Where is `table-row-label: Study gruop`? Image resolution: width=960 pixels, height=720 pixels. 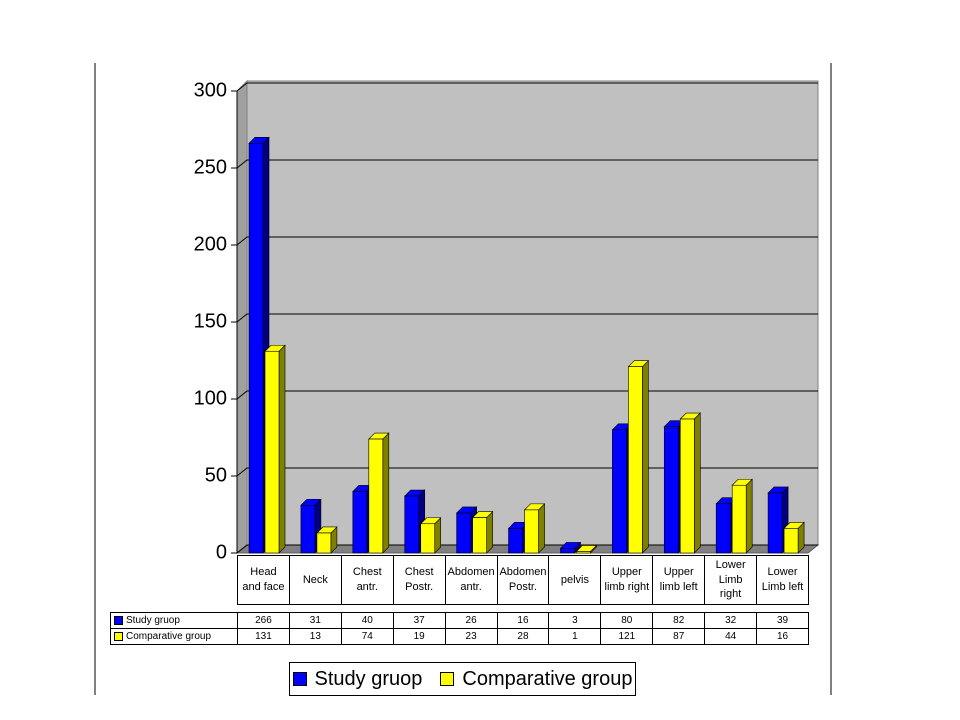
table-row-label: Study gruop is located at coordinates (174, 620).